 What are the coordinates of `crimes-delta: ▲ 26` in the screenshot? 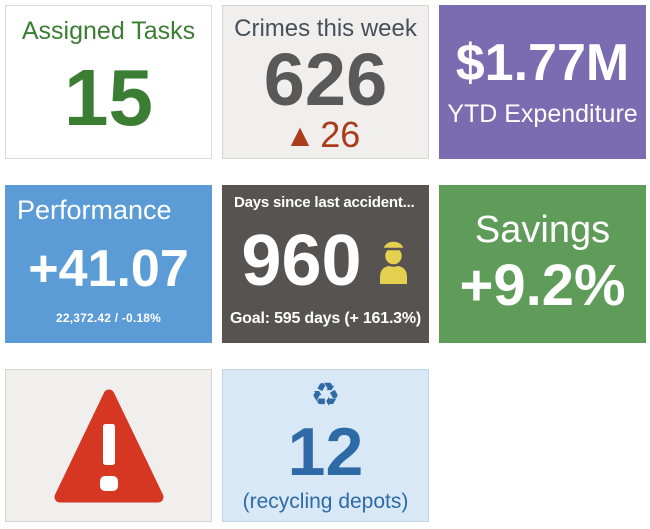 It's located at (325, 135).